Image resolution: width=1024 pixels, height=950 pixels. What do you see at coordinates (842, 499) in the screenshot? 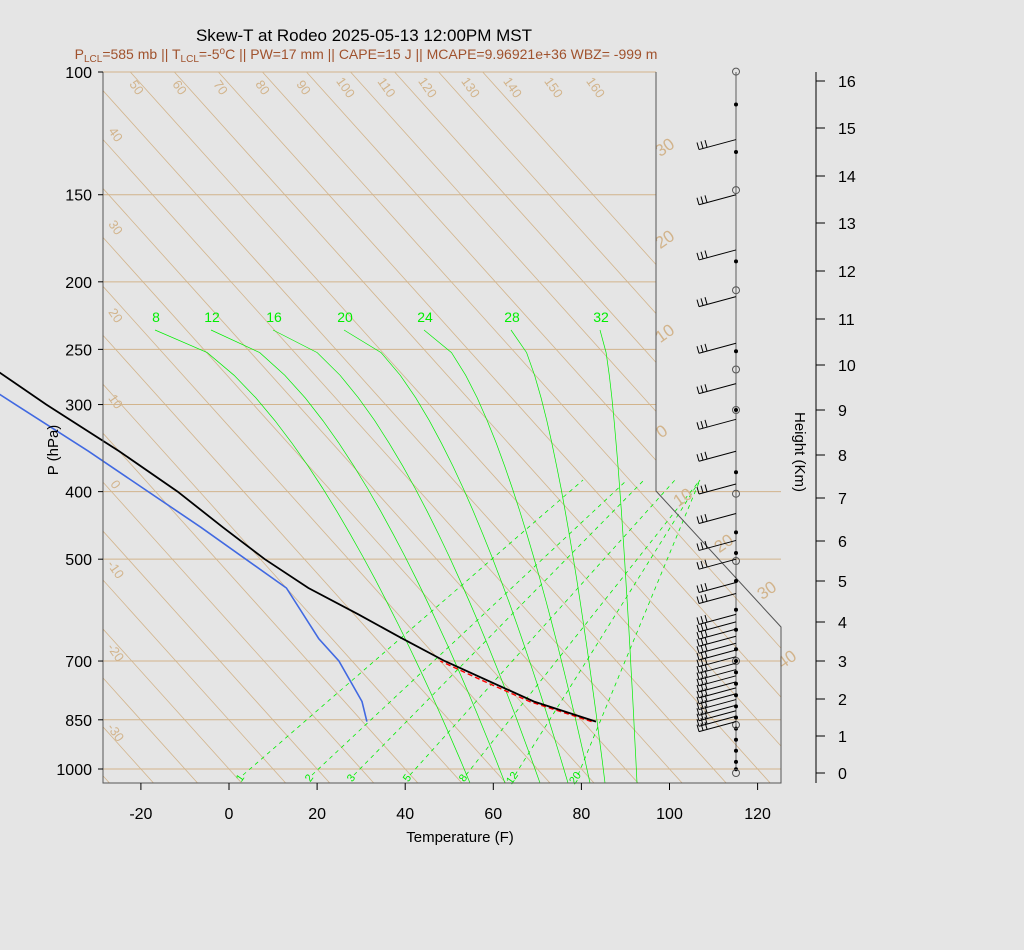
I see `height-tick-label: 7` at bounding box center [842, 499].